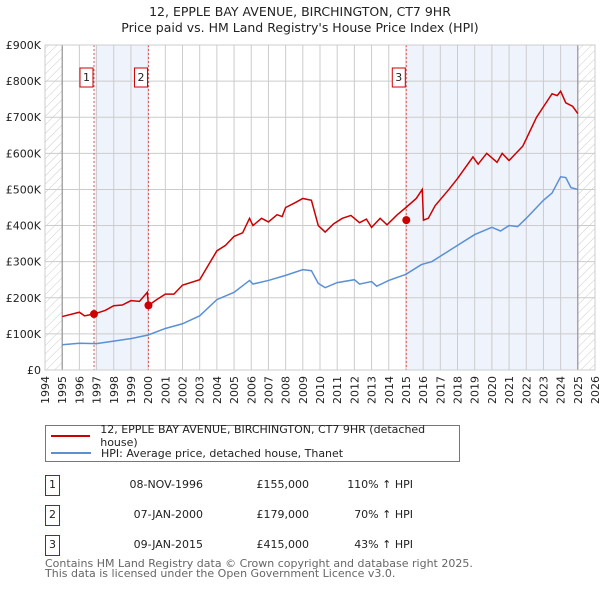 This screenshot has height=590, width=600. What do you see at coordinates (24, 298) in the screenshot?
I see `y-tick-label: £200K` at bounding box center [24, 298].